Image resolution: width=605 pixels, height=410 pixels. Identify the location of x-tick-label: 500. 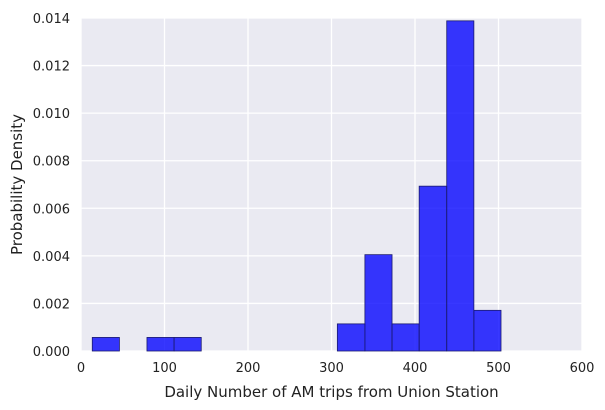
(498, 368).